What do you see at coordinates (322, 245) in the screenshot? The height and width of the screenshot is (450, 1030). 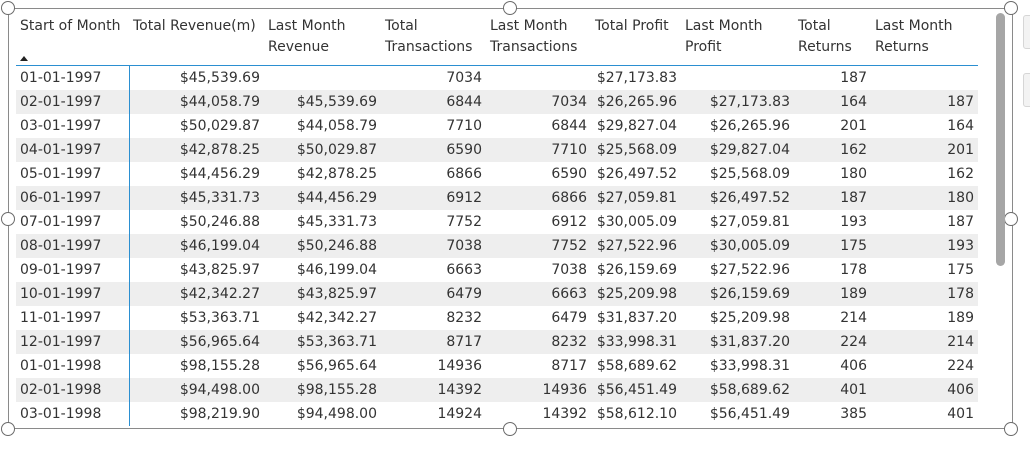 I see `table-cell: $50,246.88` at bounding box center [322, 245].